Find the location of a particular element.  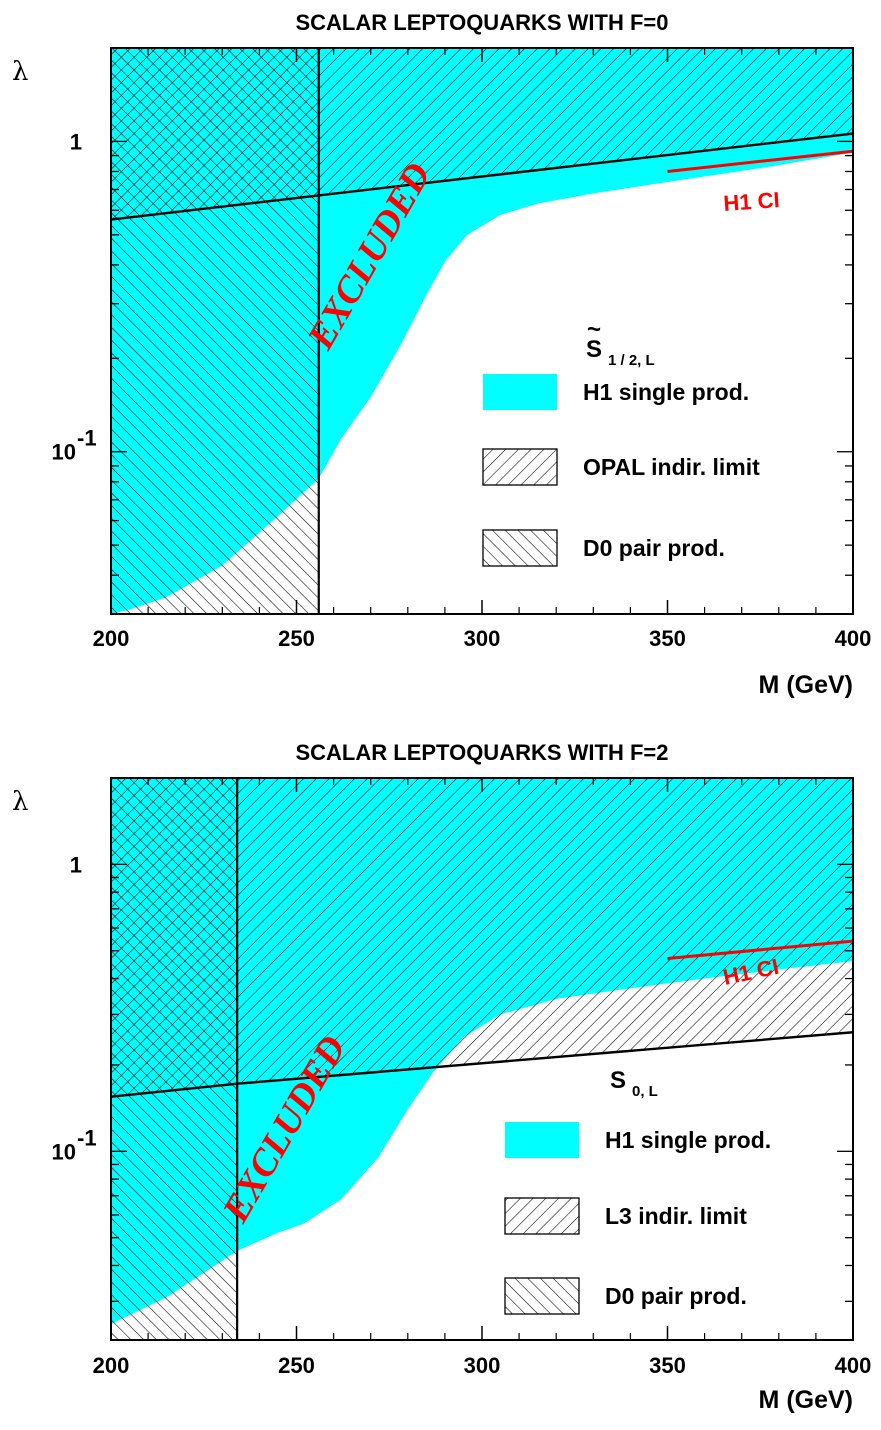

chart-title: SCALAR LEPTOQUARKS WITH F=0 is located at coordinates (481, 22).